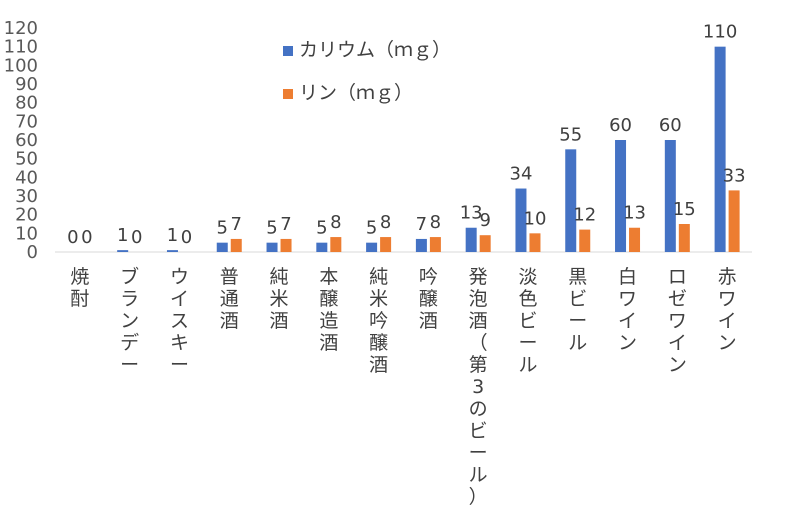 The image size is (800, 517). What do you see at coordinates (179, 321) in the screenshot?
I see `category-label: ウイスキー` at bounding box center [179, 321].